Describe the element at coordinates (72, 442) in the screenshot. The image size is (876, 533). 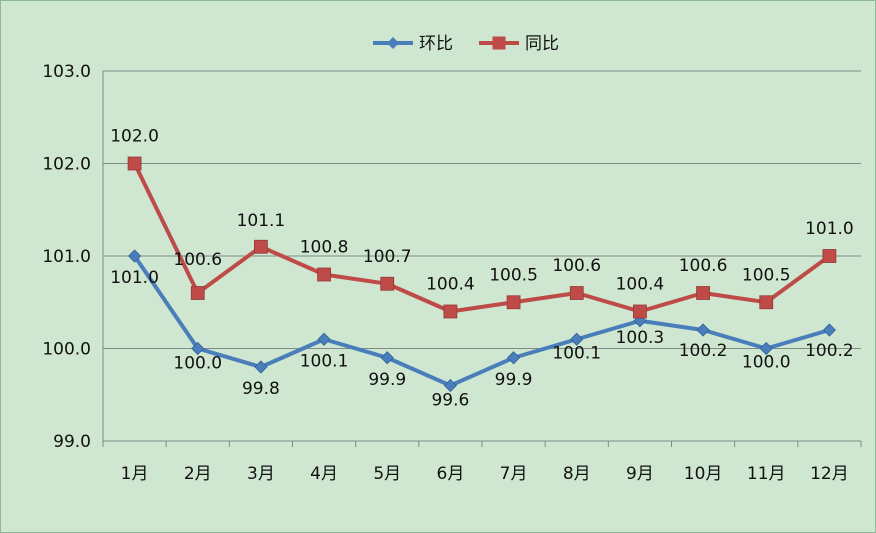
I see `y-tick-label: 99.0` at that location.